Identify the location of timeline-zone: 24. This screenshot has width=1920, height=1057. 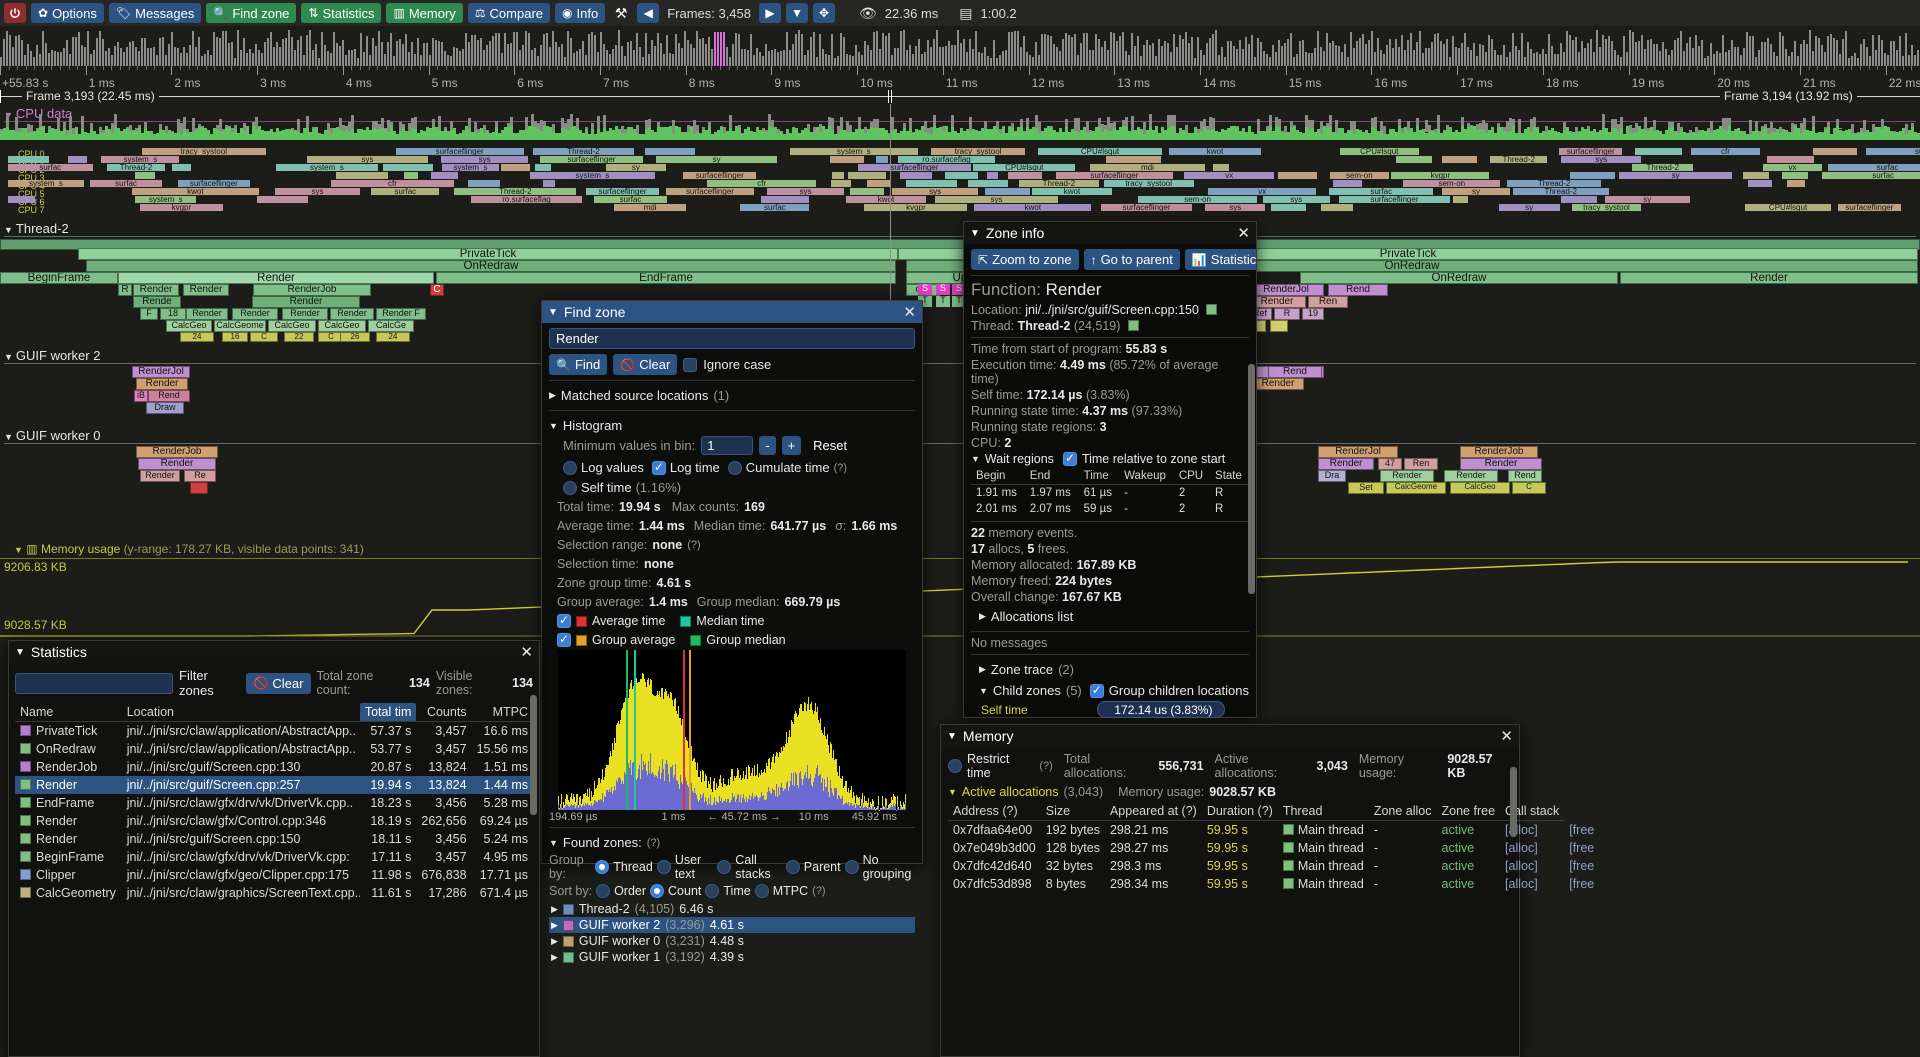
(197, 337).